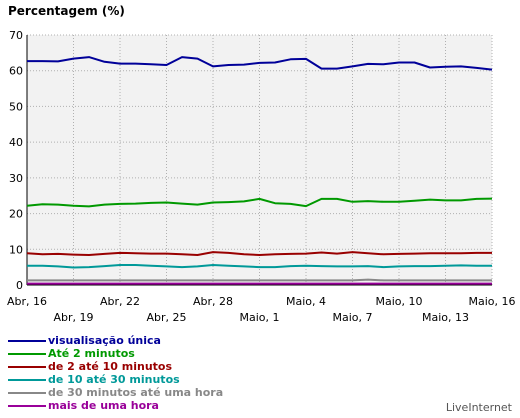  Describe the element at coordinates (27, 301) in the screenshot. I see `x-tick-label: Abr, 16` at that location.